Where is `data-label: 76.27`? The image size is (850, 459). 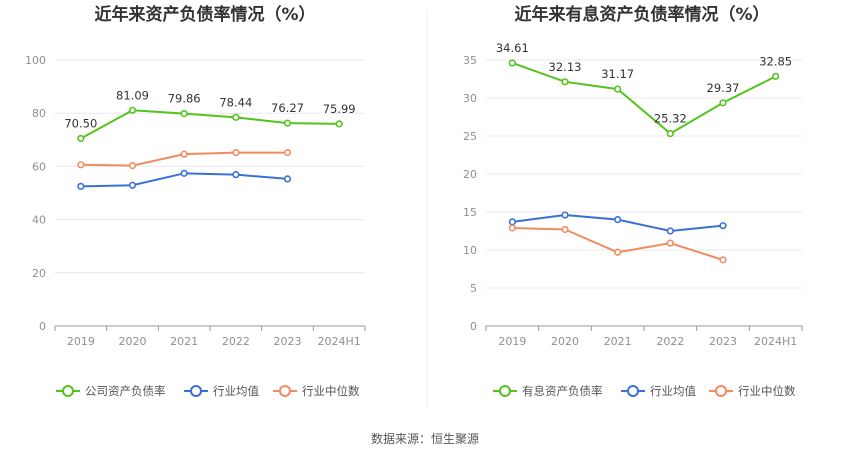 data-label: 76.27 is located at coordinates (287, 108).